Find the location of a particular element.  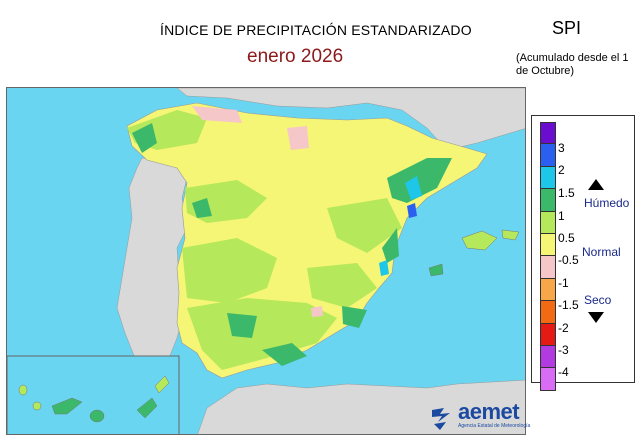

period-label: enero 2026 is located at coordinates (295, 56).